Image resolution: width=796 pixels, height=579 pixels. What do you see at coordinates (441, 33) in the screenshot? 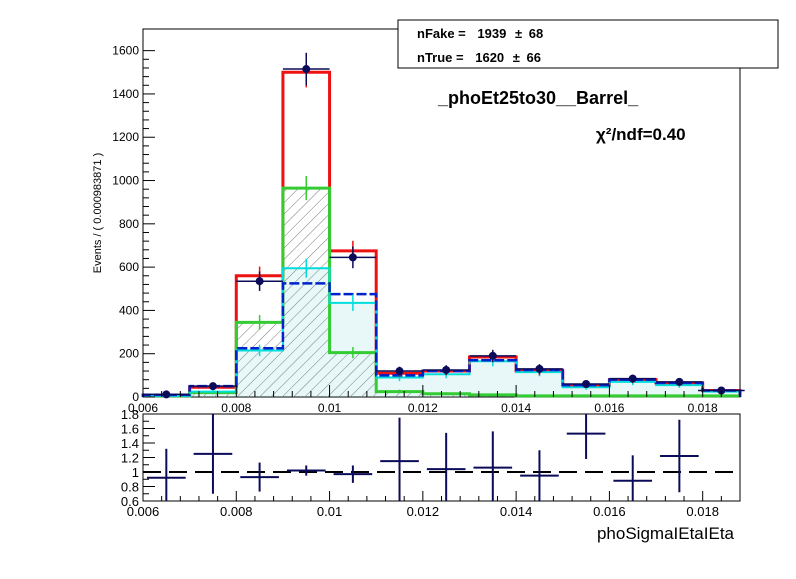
I see `nfake-label: nFake =` at bounding box center [441, 33].